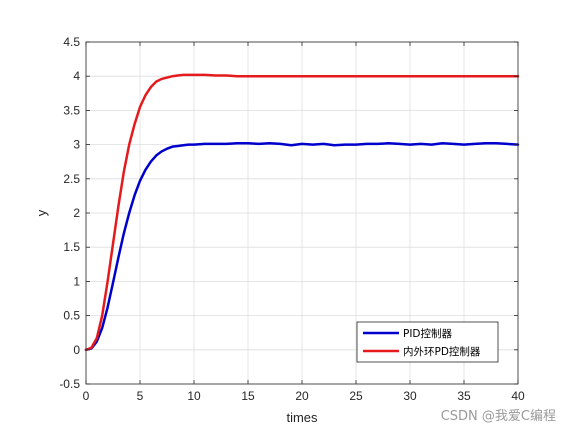  What do you see at coordinates (71, 110) in the screenshot?
I see `y-tick-label: 3.5` at bounding box center [71, 110].